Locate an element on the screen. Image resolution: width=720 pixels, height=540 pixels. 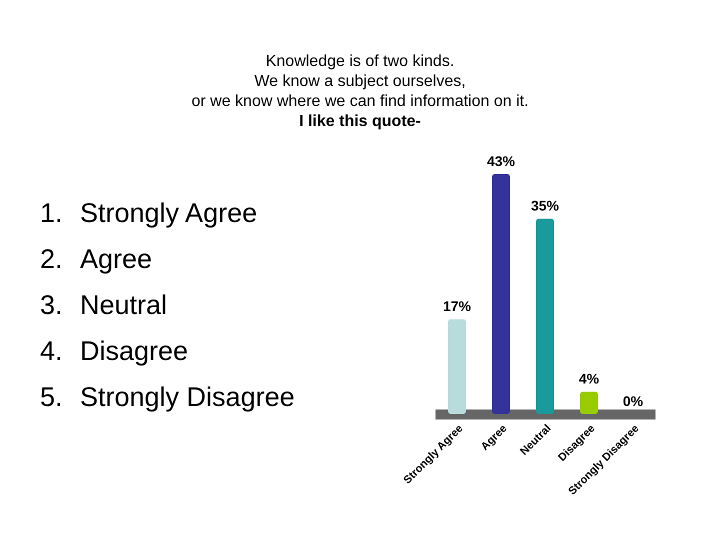
text: 2. Agree is located at coordinates (97, 259).